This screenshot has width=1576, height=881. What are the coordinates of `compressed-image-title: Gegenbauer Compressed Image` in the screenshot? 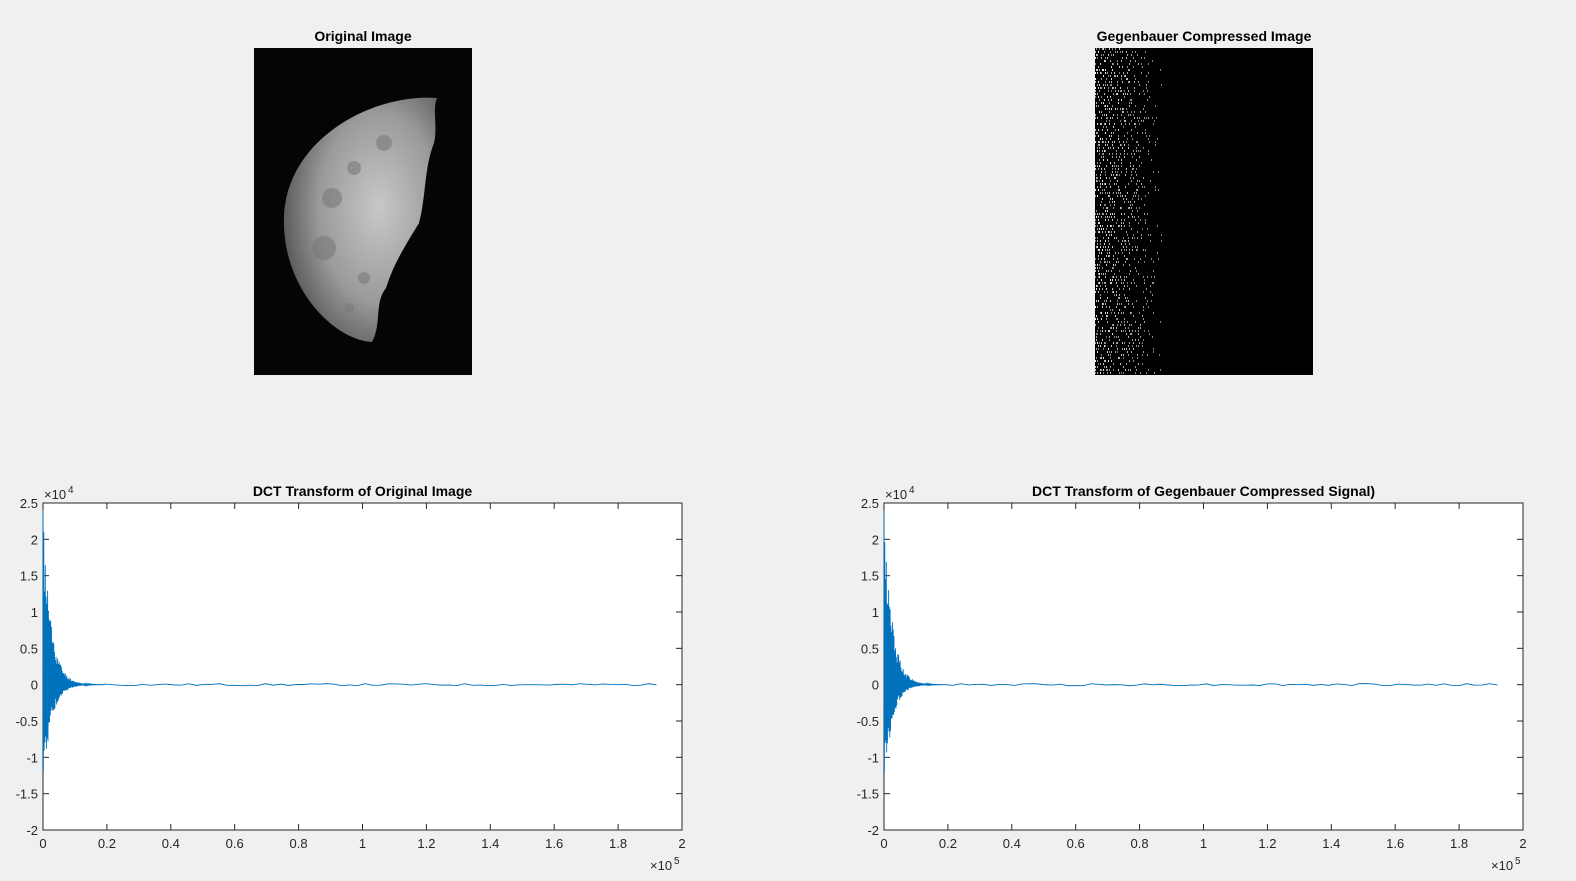 It's located at (1204, 36).